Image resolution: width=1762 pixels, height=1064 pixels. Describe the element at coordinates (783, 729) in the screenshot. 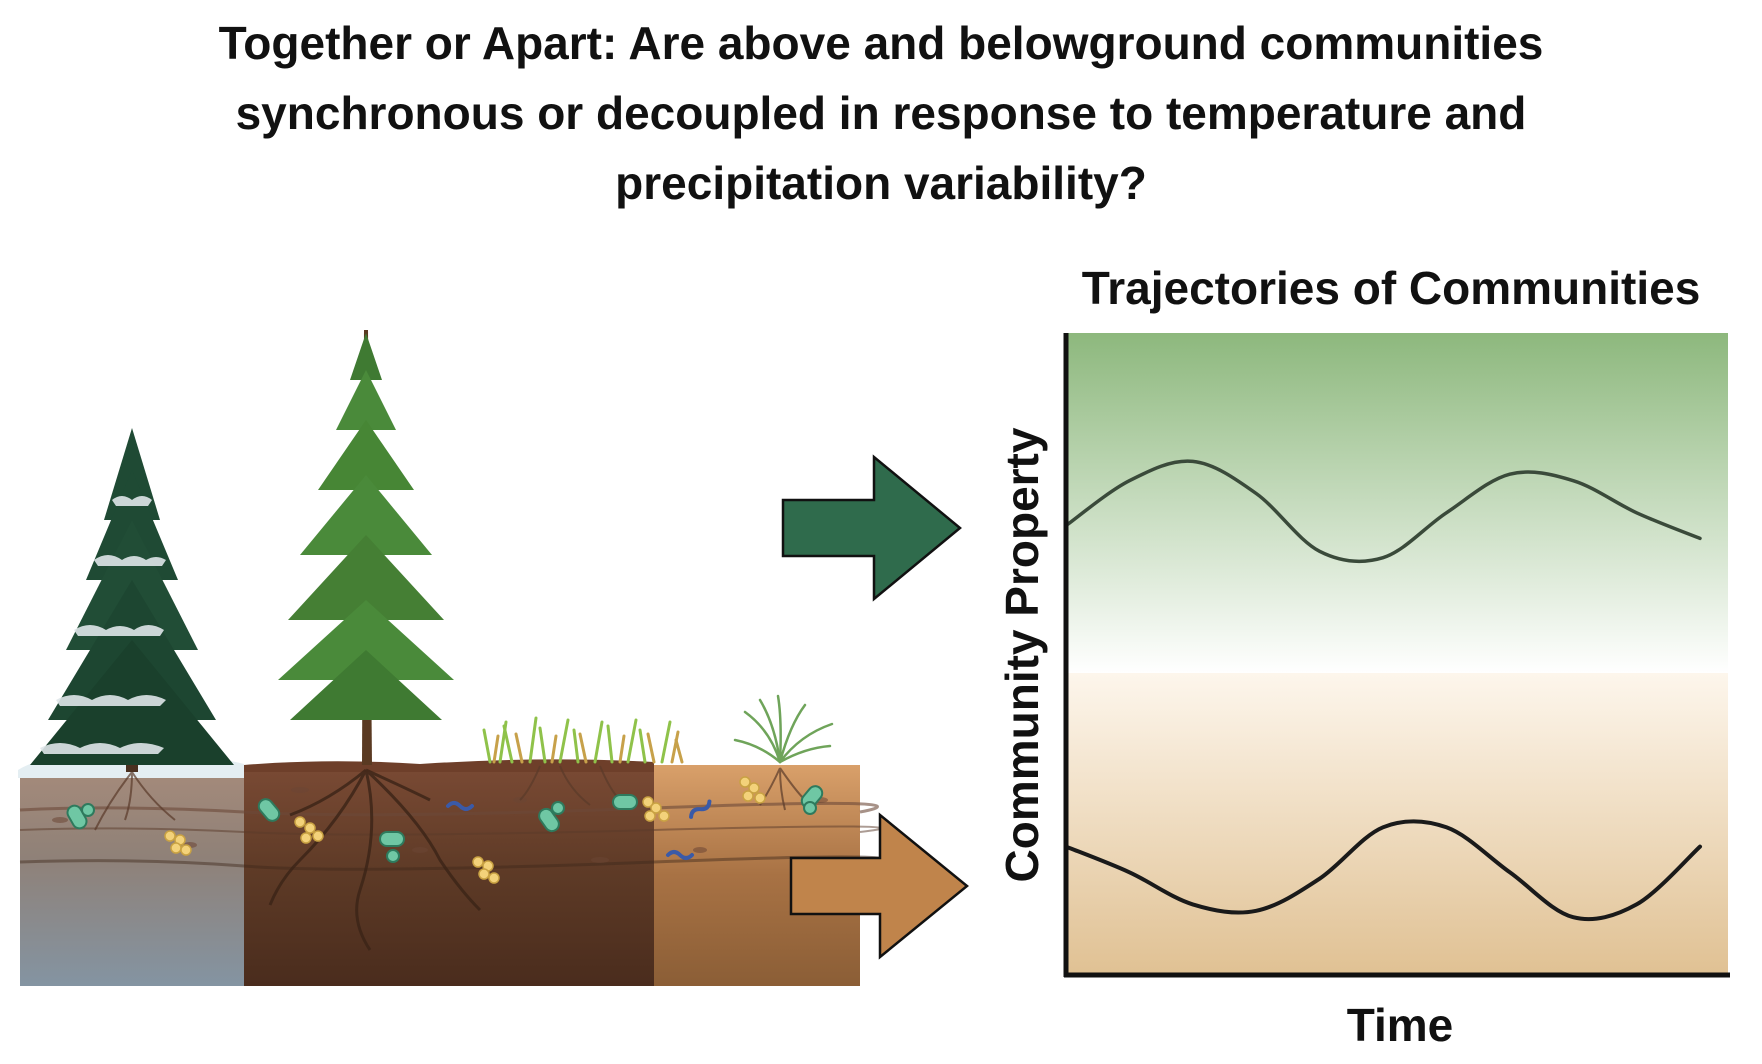

I see `bunchgrass-icon` at that location.